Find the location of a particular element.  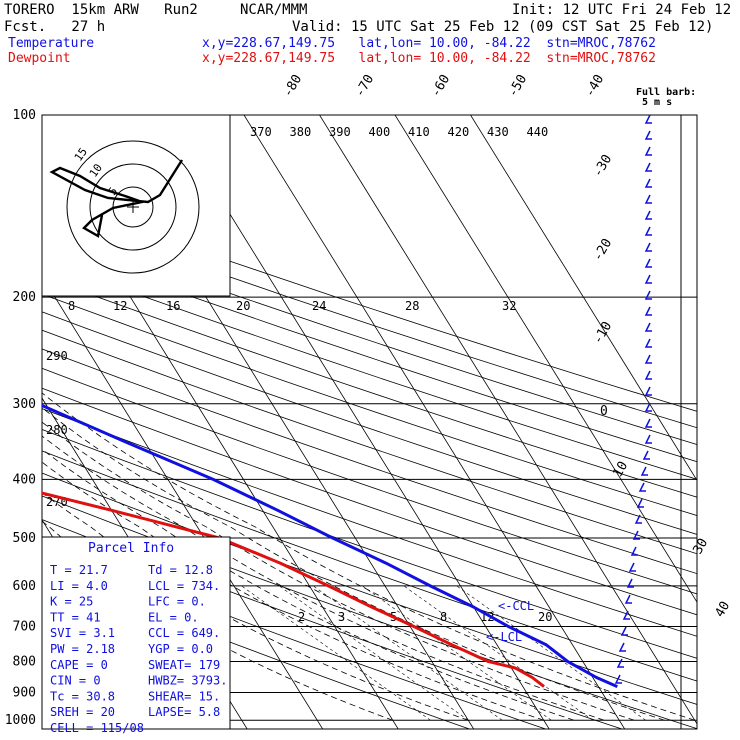

theta-label: 290 is located at coordinates (57, 356).